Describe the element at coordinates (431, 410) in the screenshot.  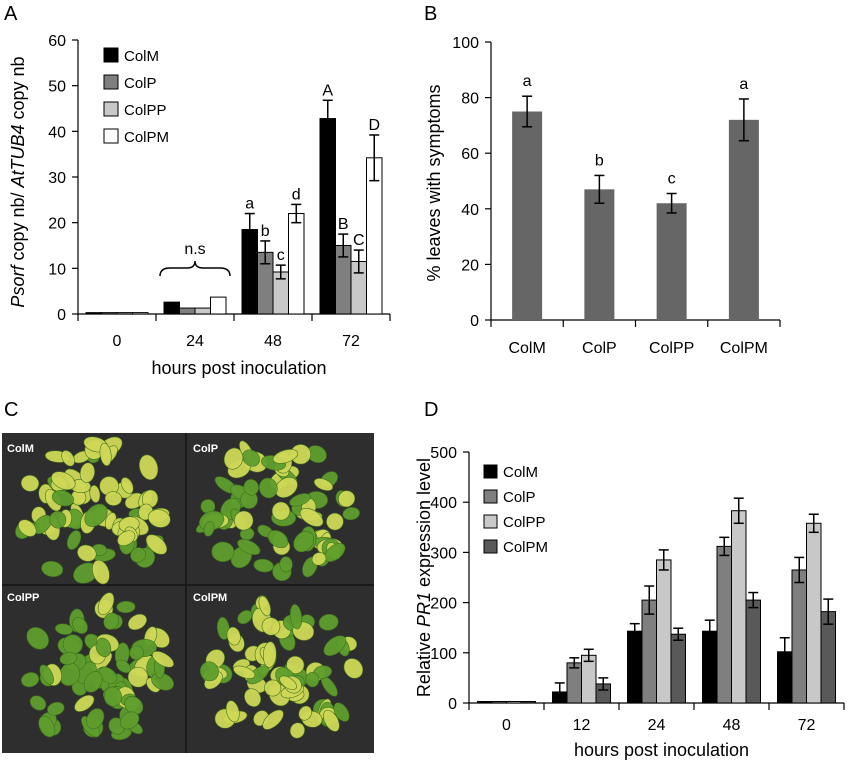
I see `panel-letter-d: D` at that location.